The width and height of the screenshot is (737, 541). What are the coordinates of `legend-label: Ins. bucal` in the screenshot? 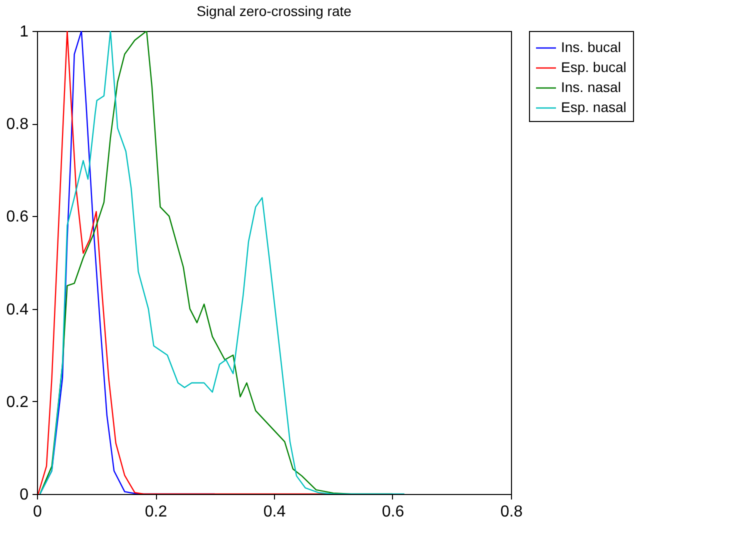 It's located at (591, 47).